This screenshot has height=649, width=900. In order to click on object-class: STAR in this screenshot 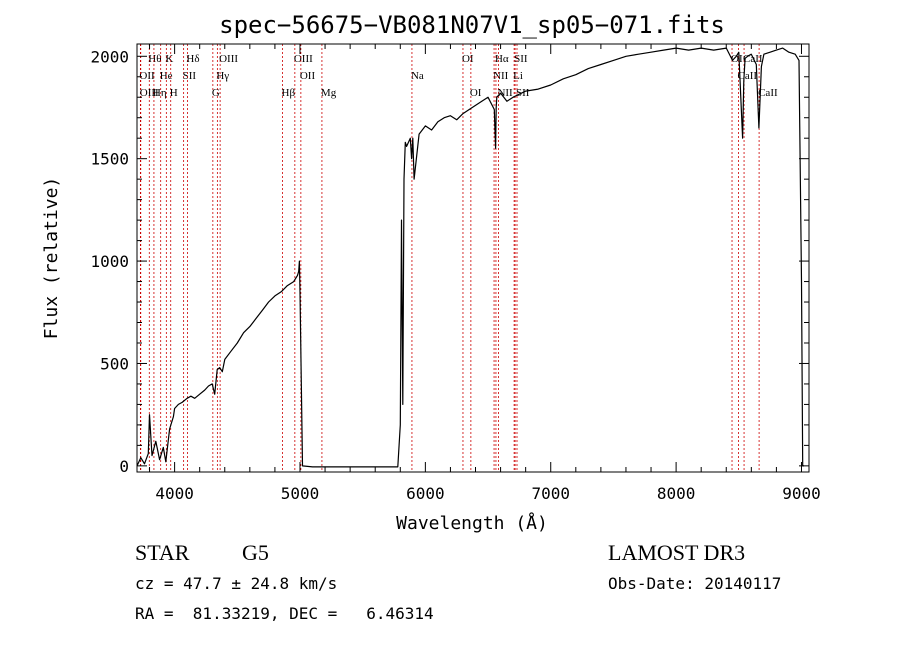, I will do `click(162, 552)`.